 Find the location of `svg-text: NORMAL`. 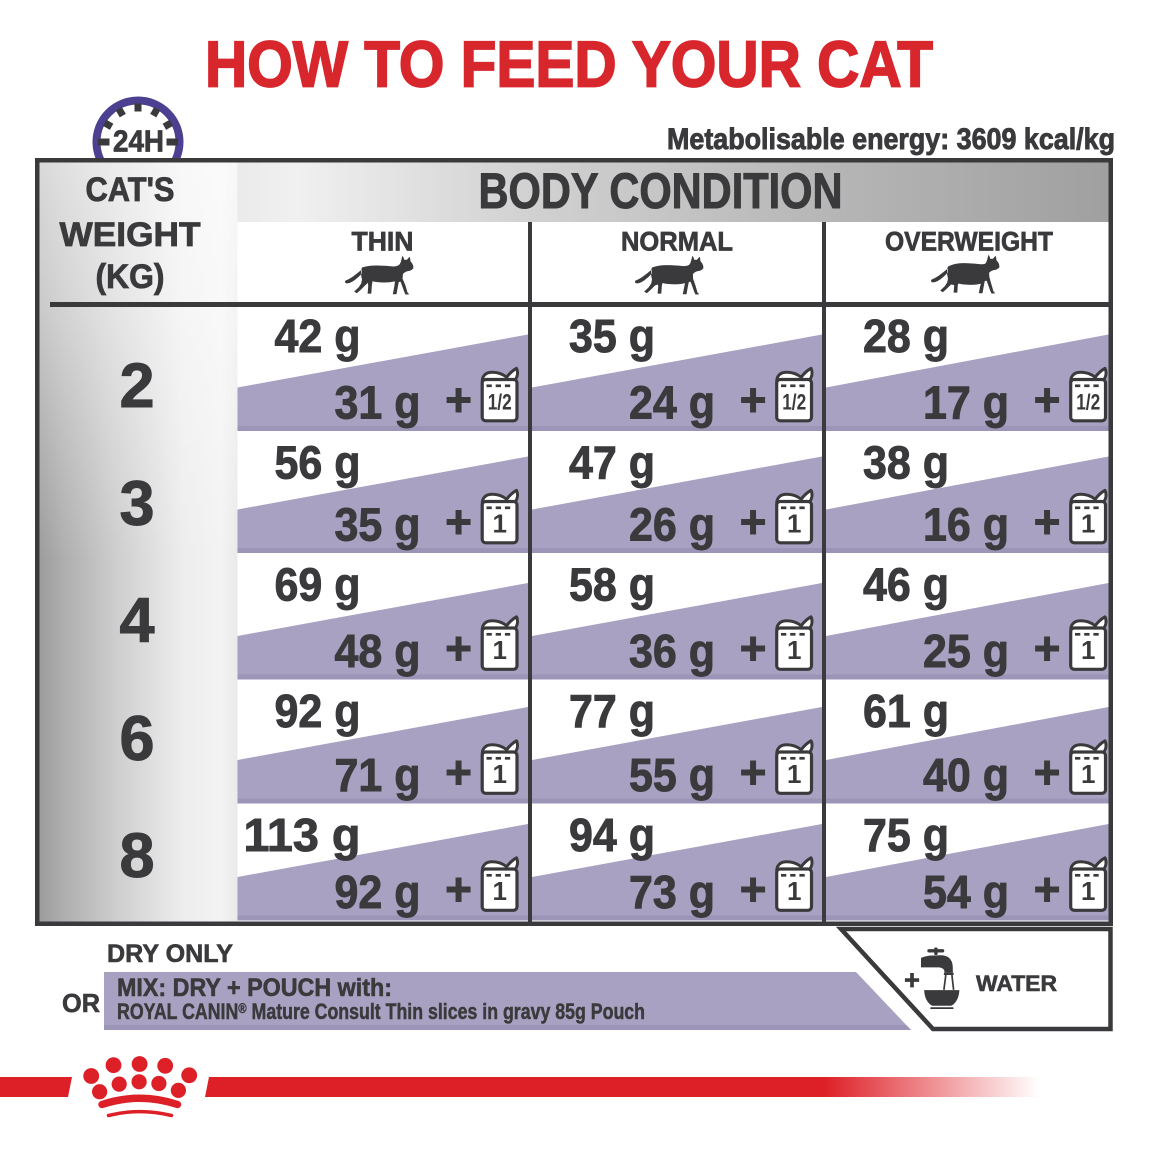

svg-text: NORMAL is located at coordinates (677, 241).